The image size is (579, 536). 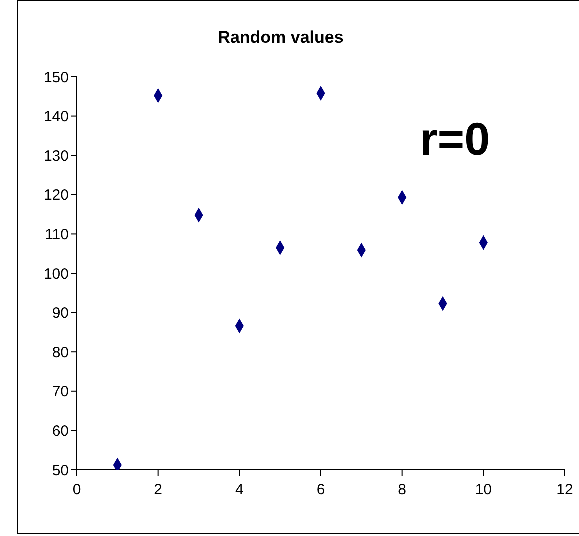 I want to click on annotation: r=0, so click(x=455, y=139).